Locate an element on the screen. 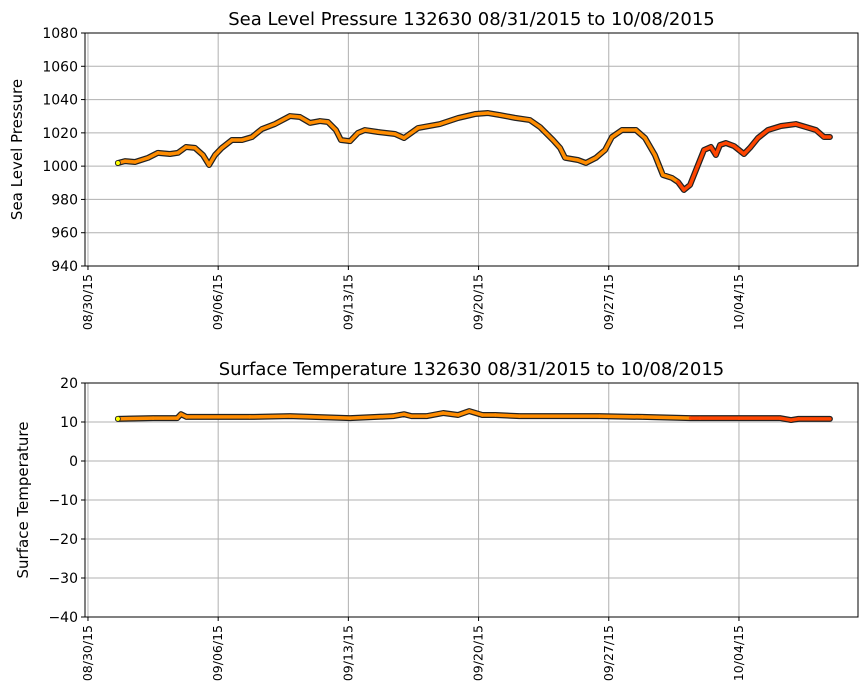 The width and height of the screenshot is (867, 700). y-tick-label: 1000 is located at coordinates (60, 167).